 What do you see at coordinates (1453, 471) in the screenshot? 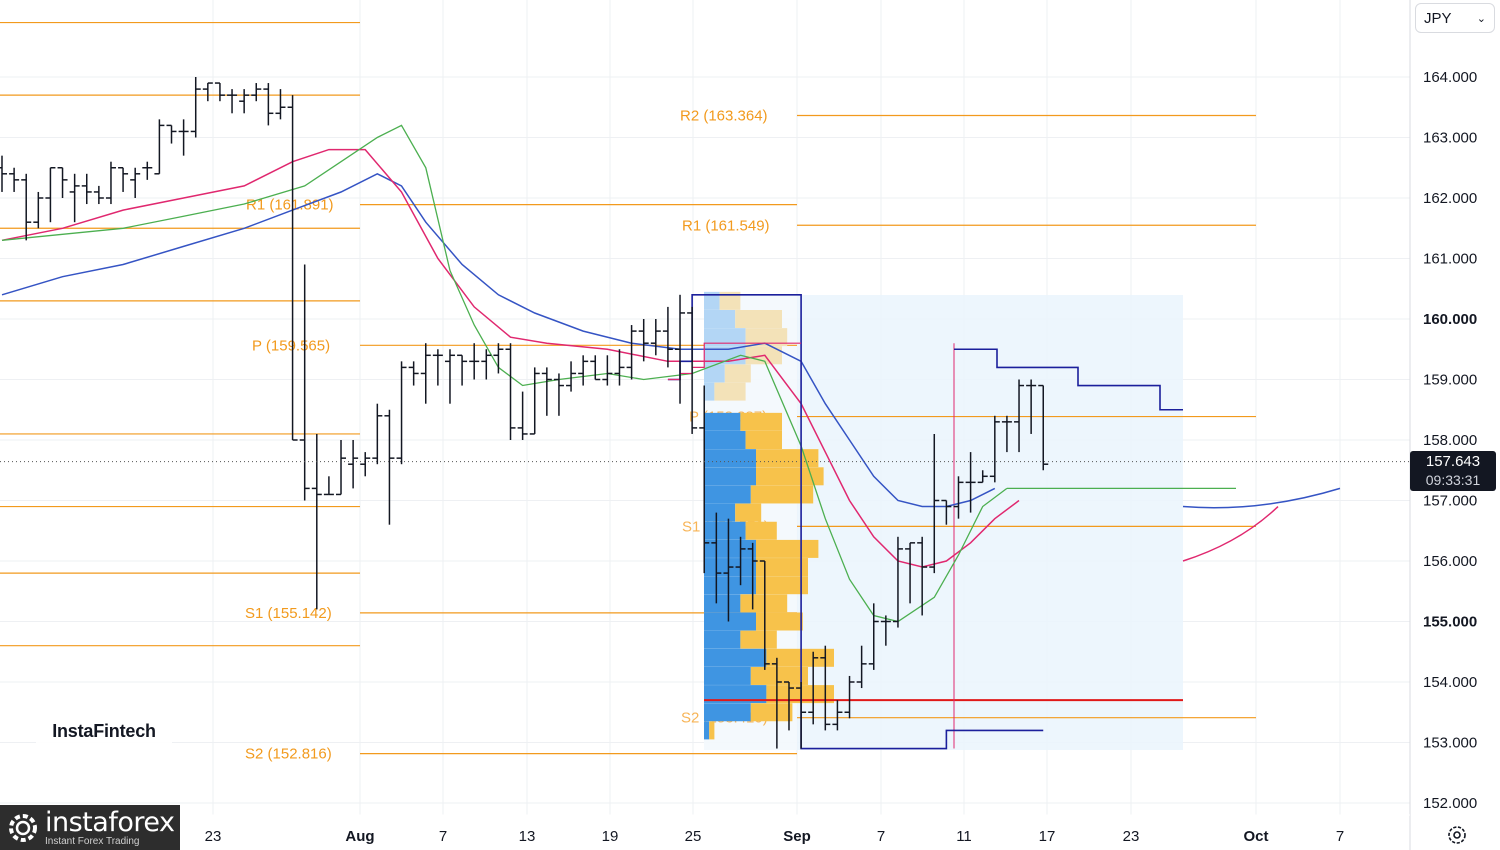
I see `current-price-badge: 157.643 09:33:31` at bounding box center [1453, 471].